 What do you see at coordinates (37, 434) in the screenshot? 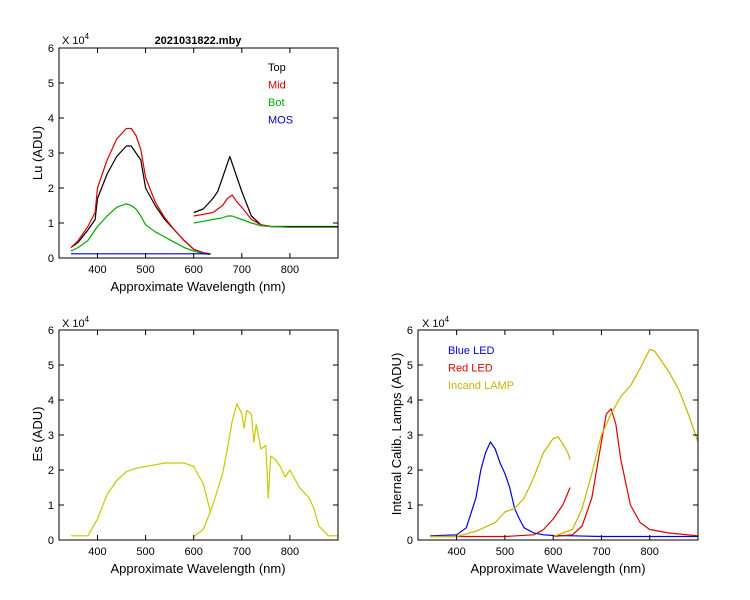
I see `es-y-axis-label: Es (ADU)` at bounding box center [37, 434].